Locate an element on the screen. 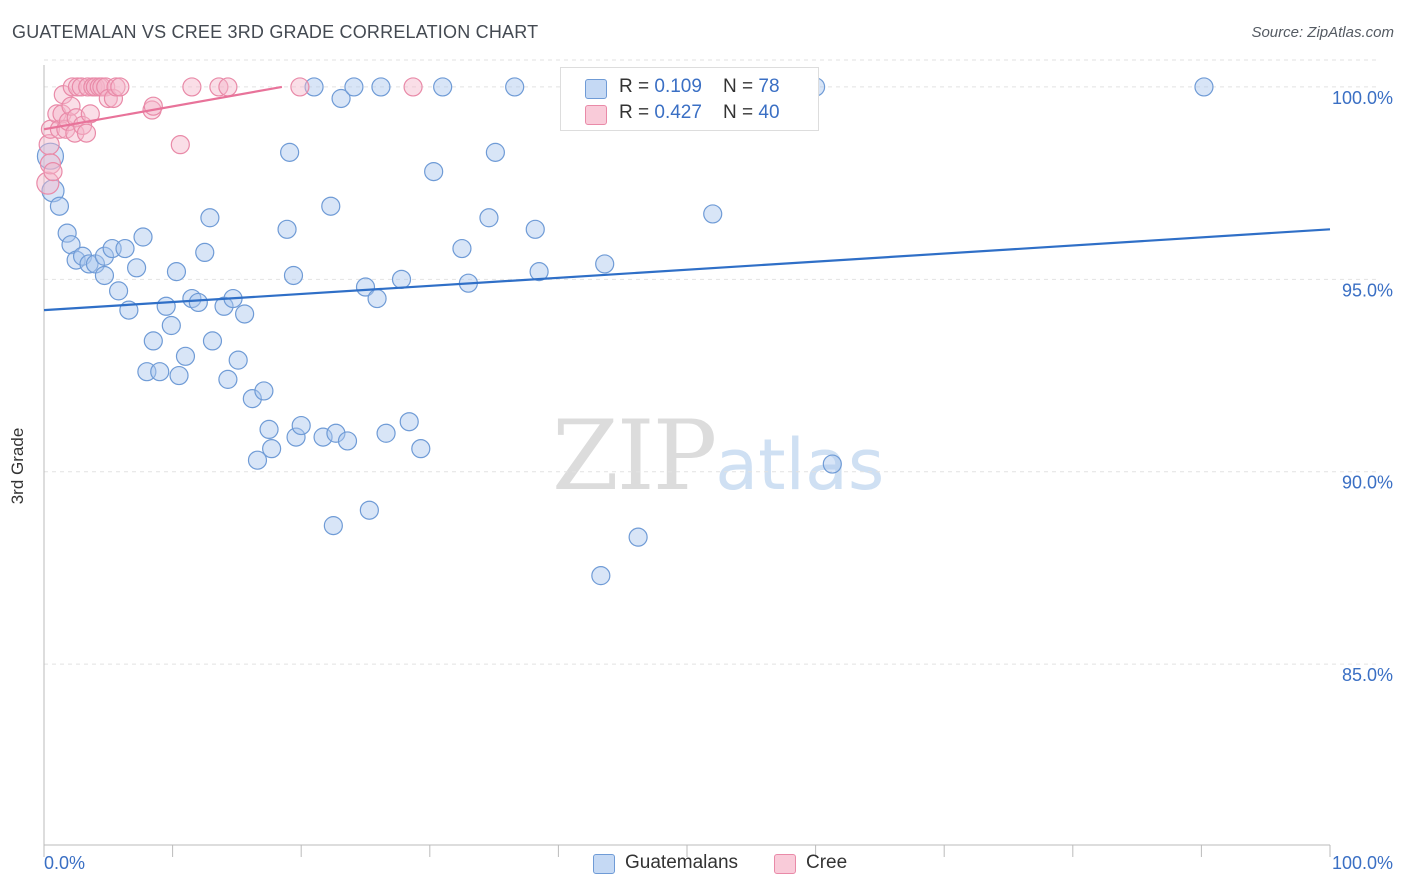 The image size is (1406, 892). y-tick-label: 95.0% is located at coordinates (1367, 290).